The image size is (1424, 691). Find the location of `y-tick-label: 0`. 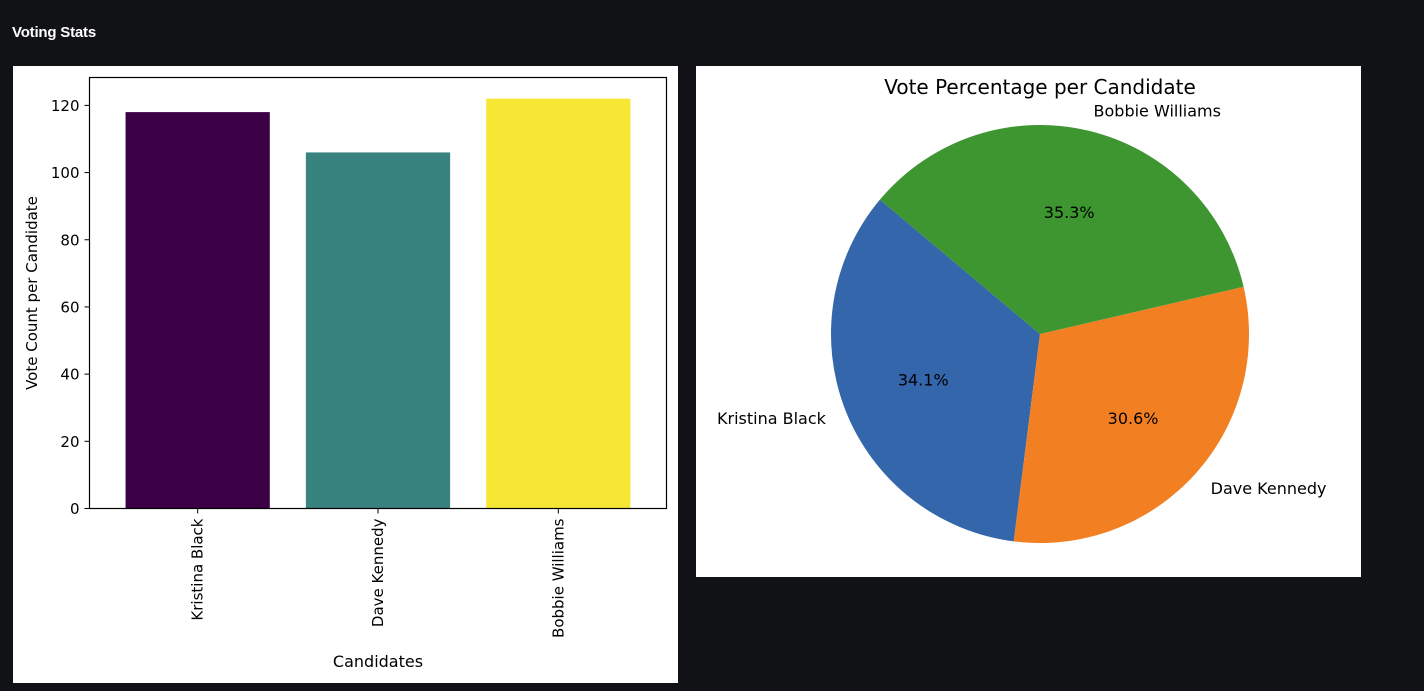

y-tick-label: 0 is located at coordinates (75, 509).